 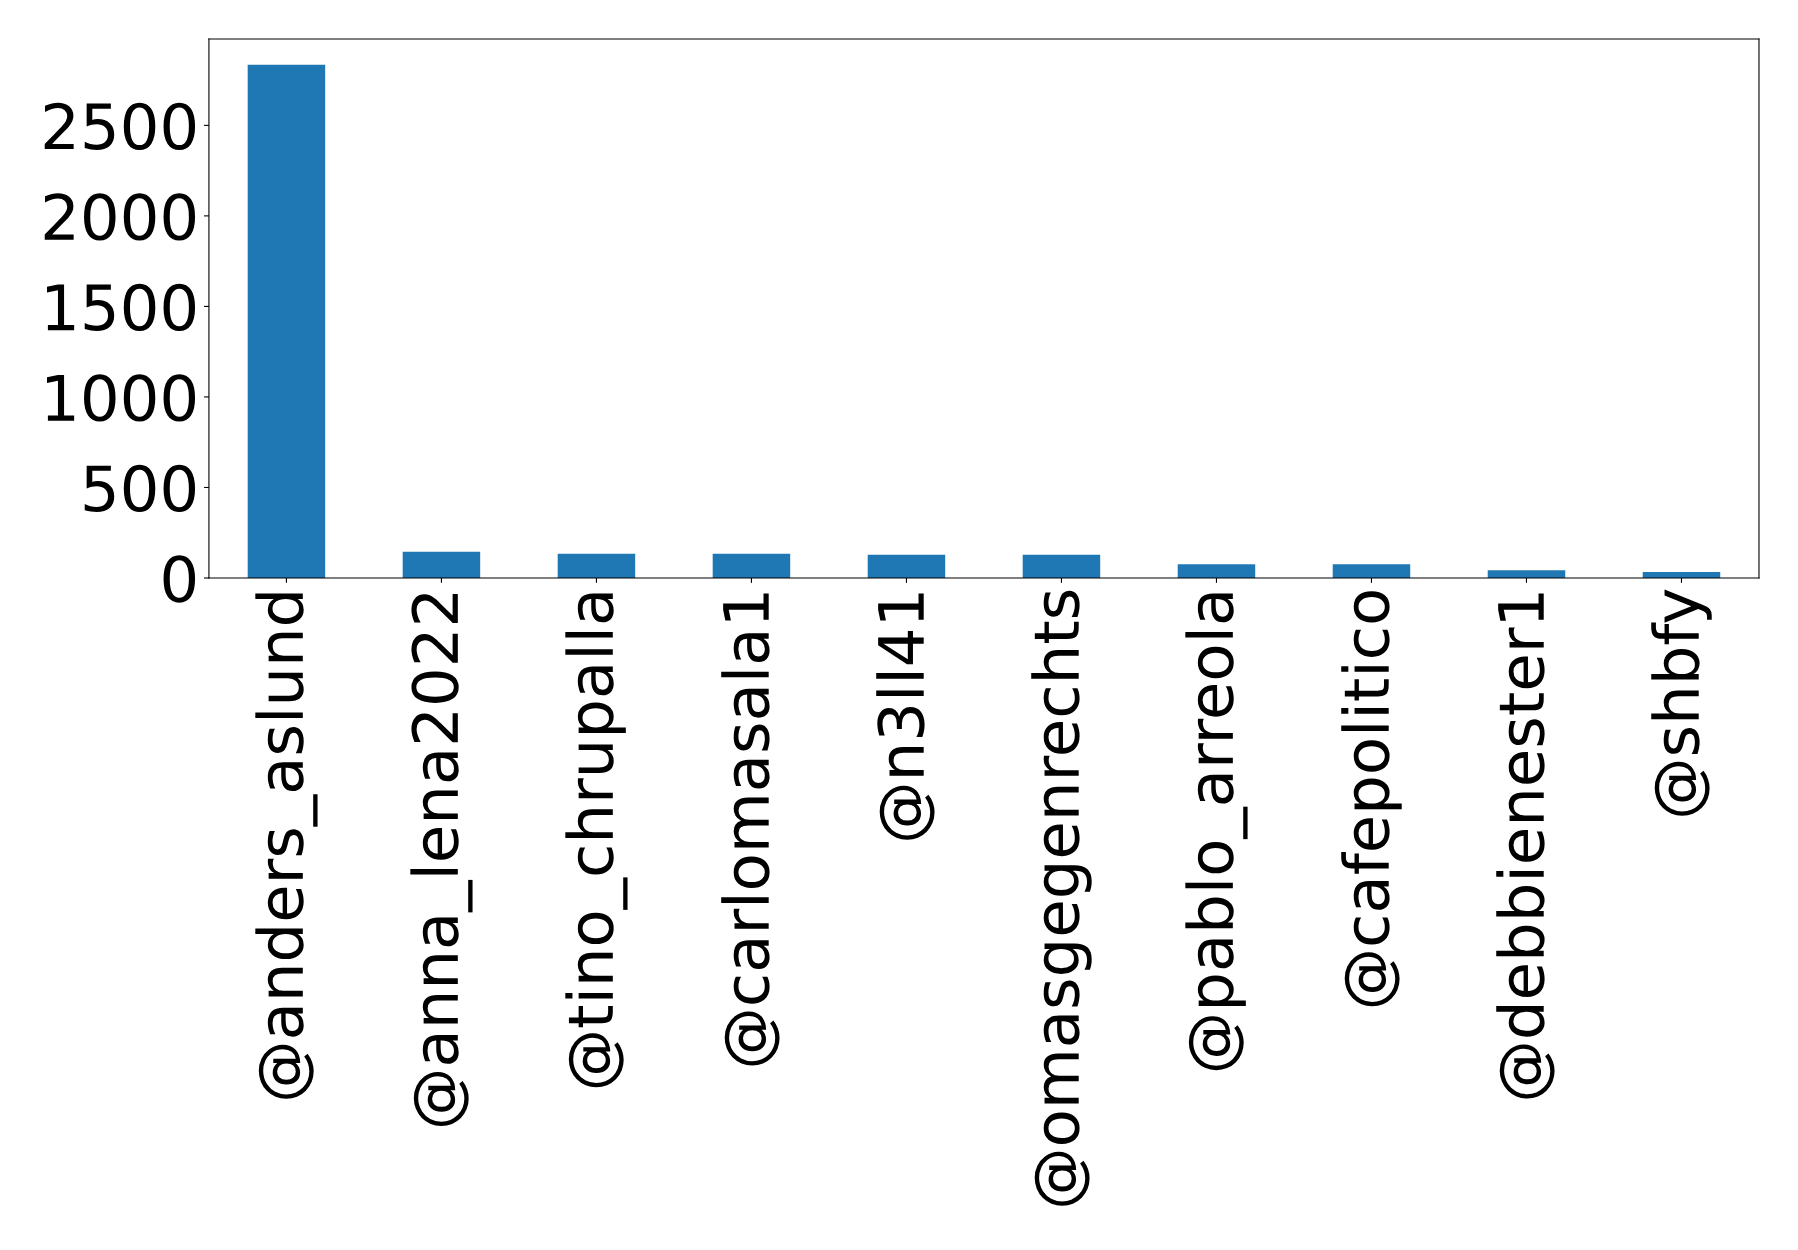 What do you see at coordinates (905, 716) in the screenshot?
I see `x-tick-label: @n3ll41` at bounding box center [905, 716].